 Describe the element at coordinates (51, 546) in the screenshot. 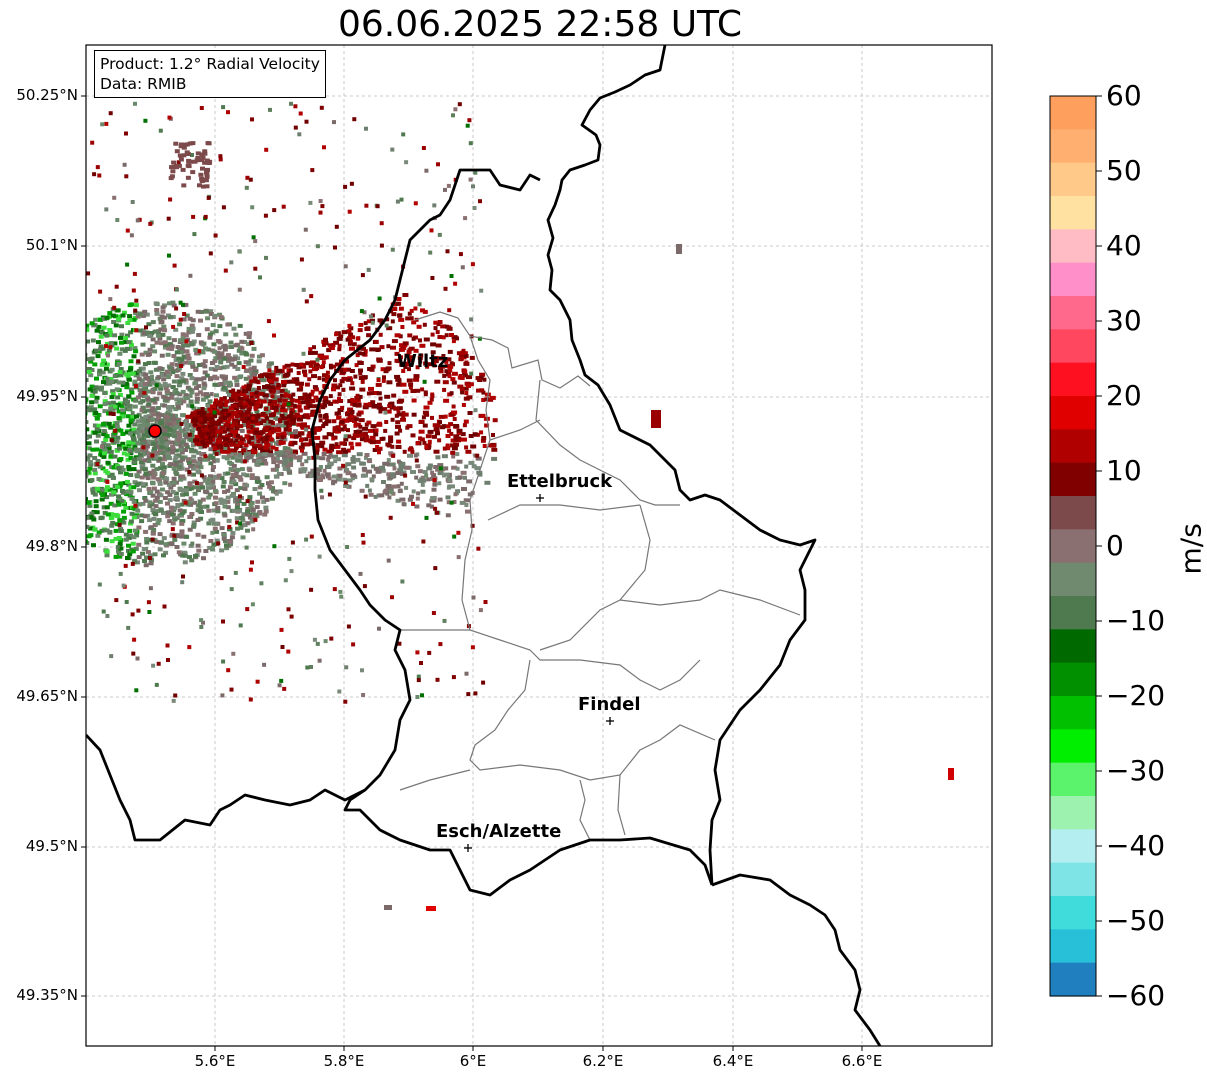

I see `lat-tick-label: 49.8°N` at that location.